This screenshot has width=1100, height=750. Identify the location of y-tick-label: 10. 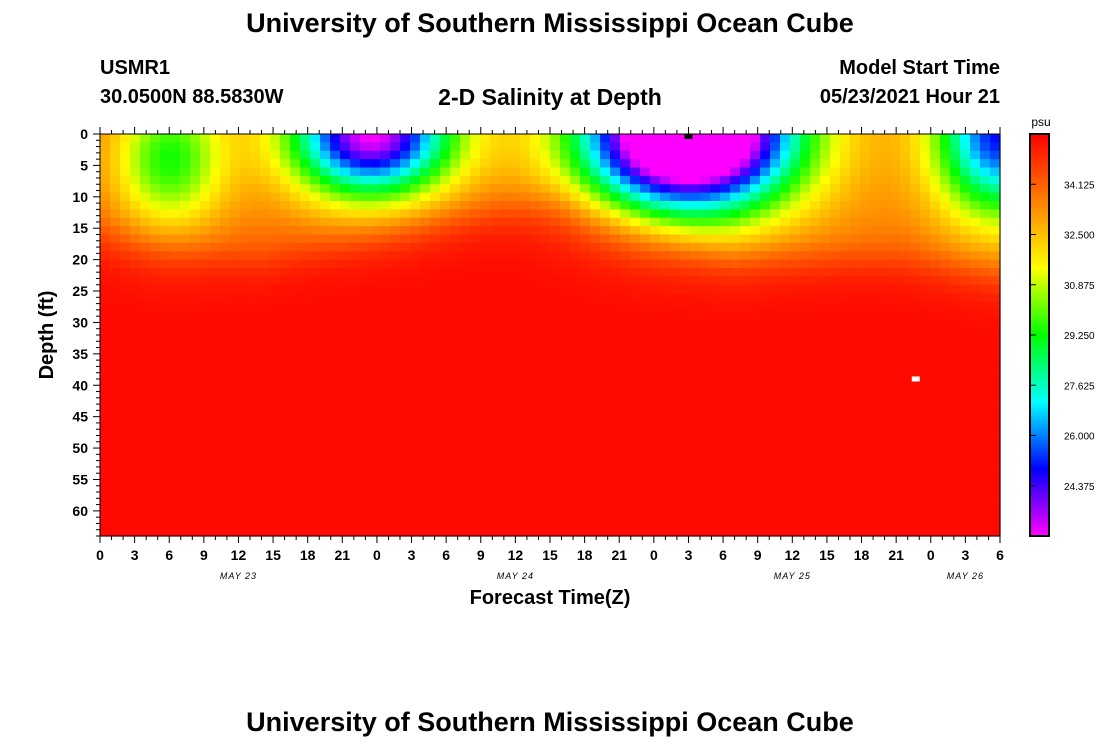
(80, 197).